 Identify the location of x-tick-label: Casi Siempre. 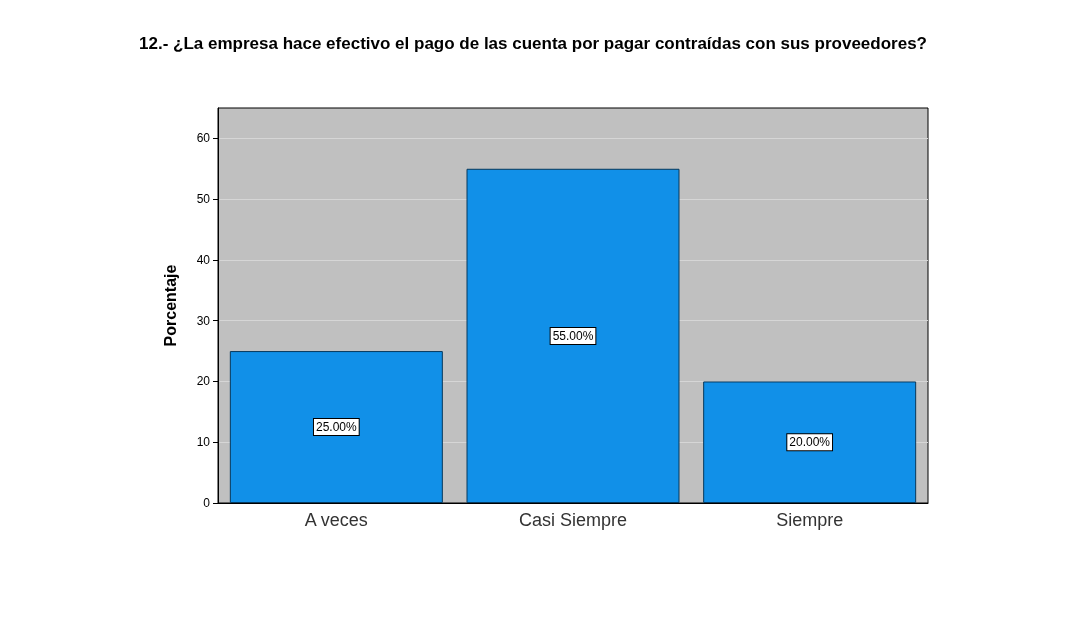
(573, 520).